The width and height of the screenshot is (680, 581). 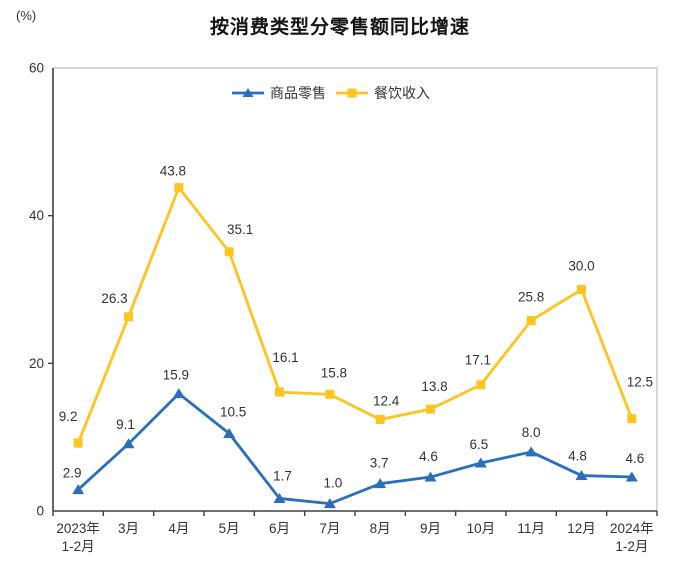 I want to click on legend-label: 商品零售, so click(x=298, y=93).